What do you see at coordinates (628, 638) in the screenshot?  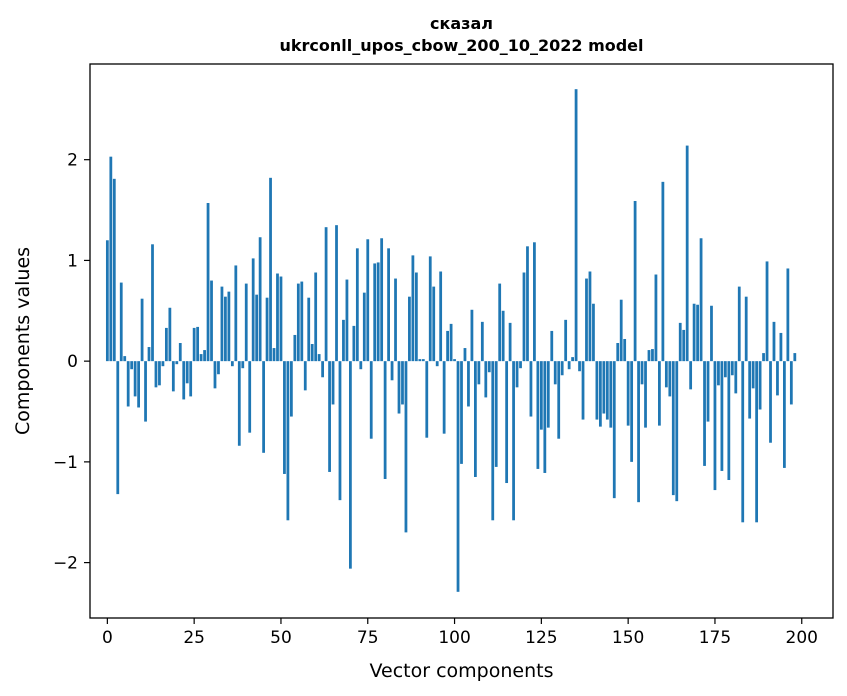 I see `x-tick-label: 150` at bounding box center [628, 638].